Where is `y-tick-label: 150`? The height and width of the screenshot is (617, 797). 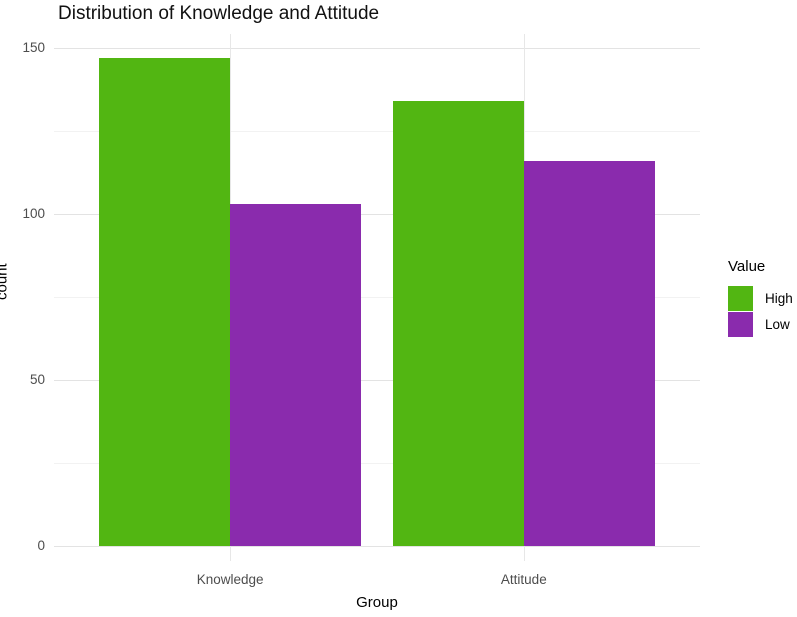
y-tick-label: 150 is located at coordinates (33, 48).